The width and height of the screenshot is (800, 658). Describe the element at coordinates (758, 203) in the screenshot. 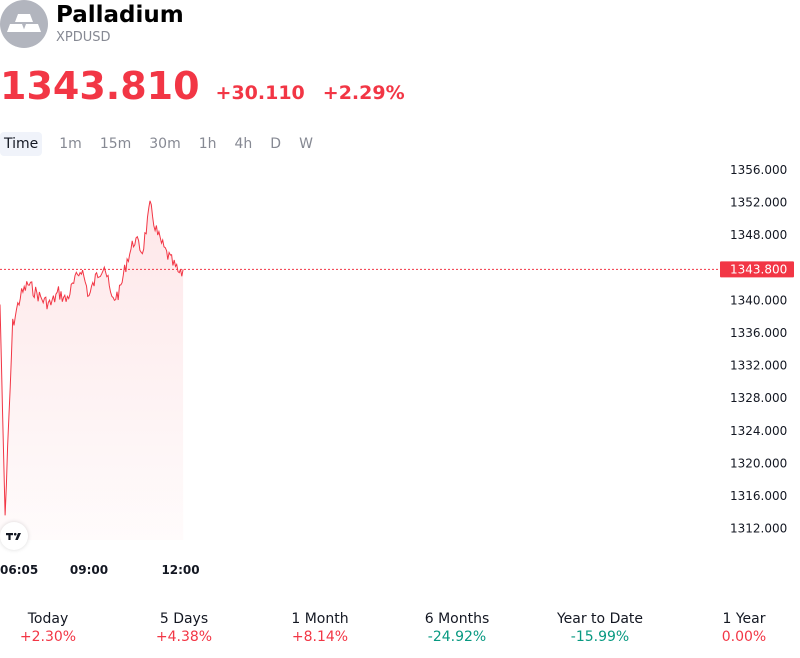

I see `y-axis-tick-label: 1352.000` at that location.